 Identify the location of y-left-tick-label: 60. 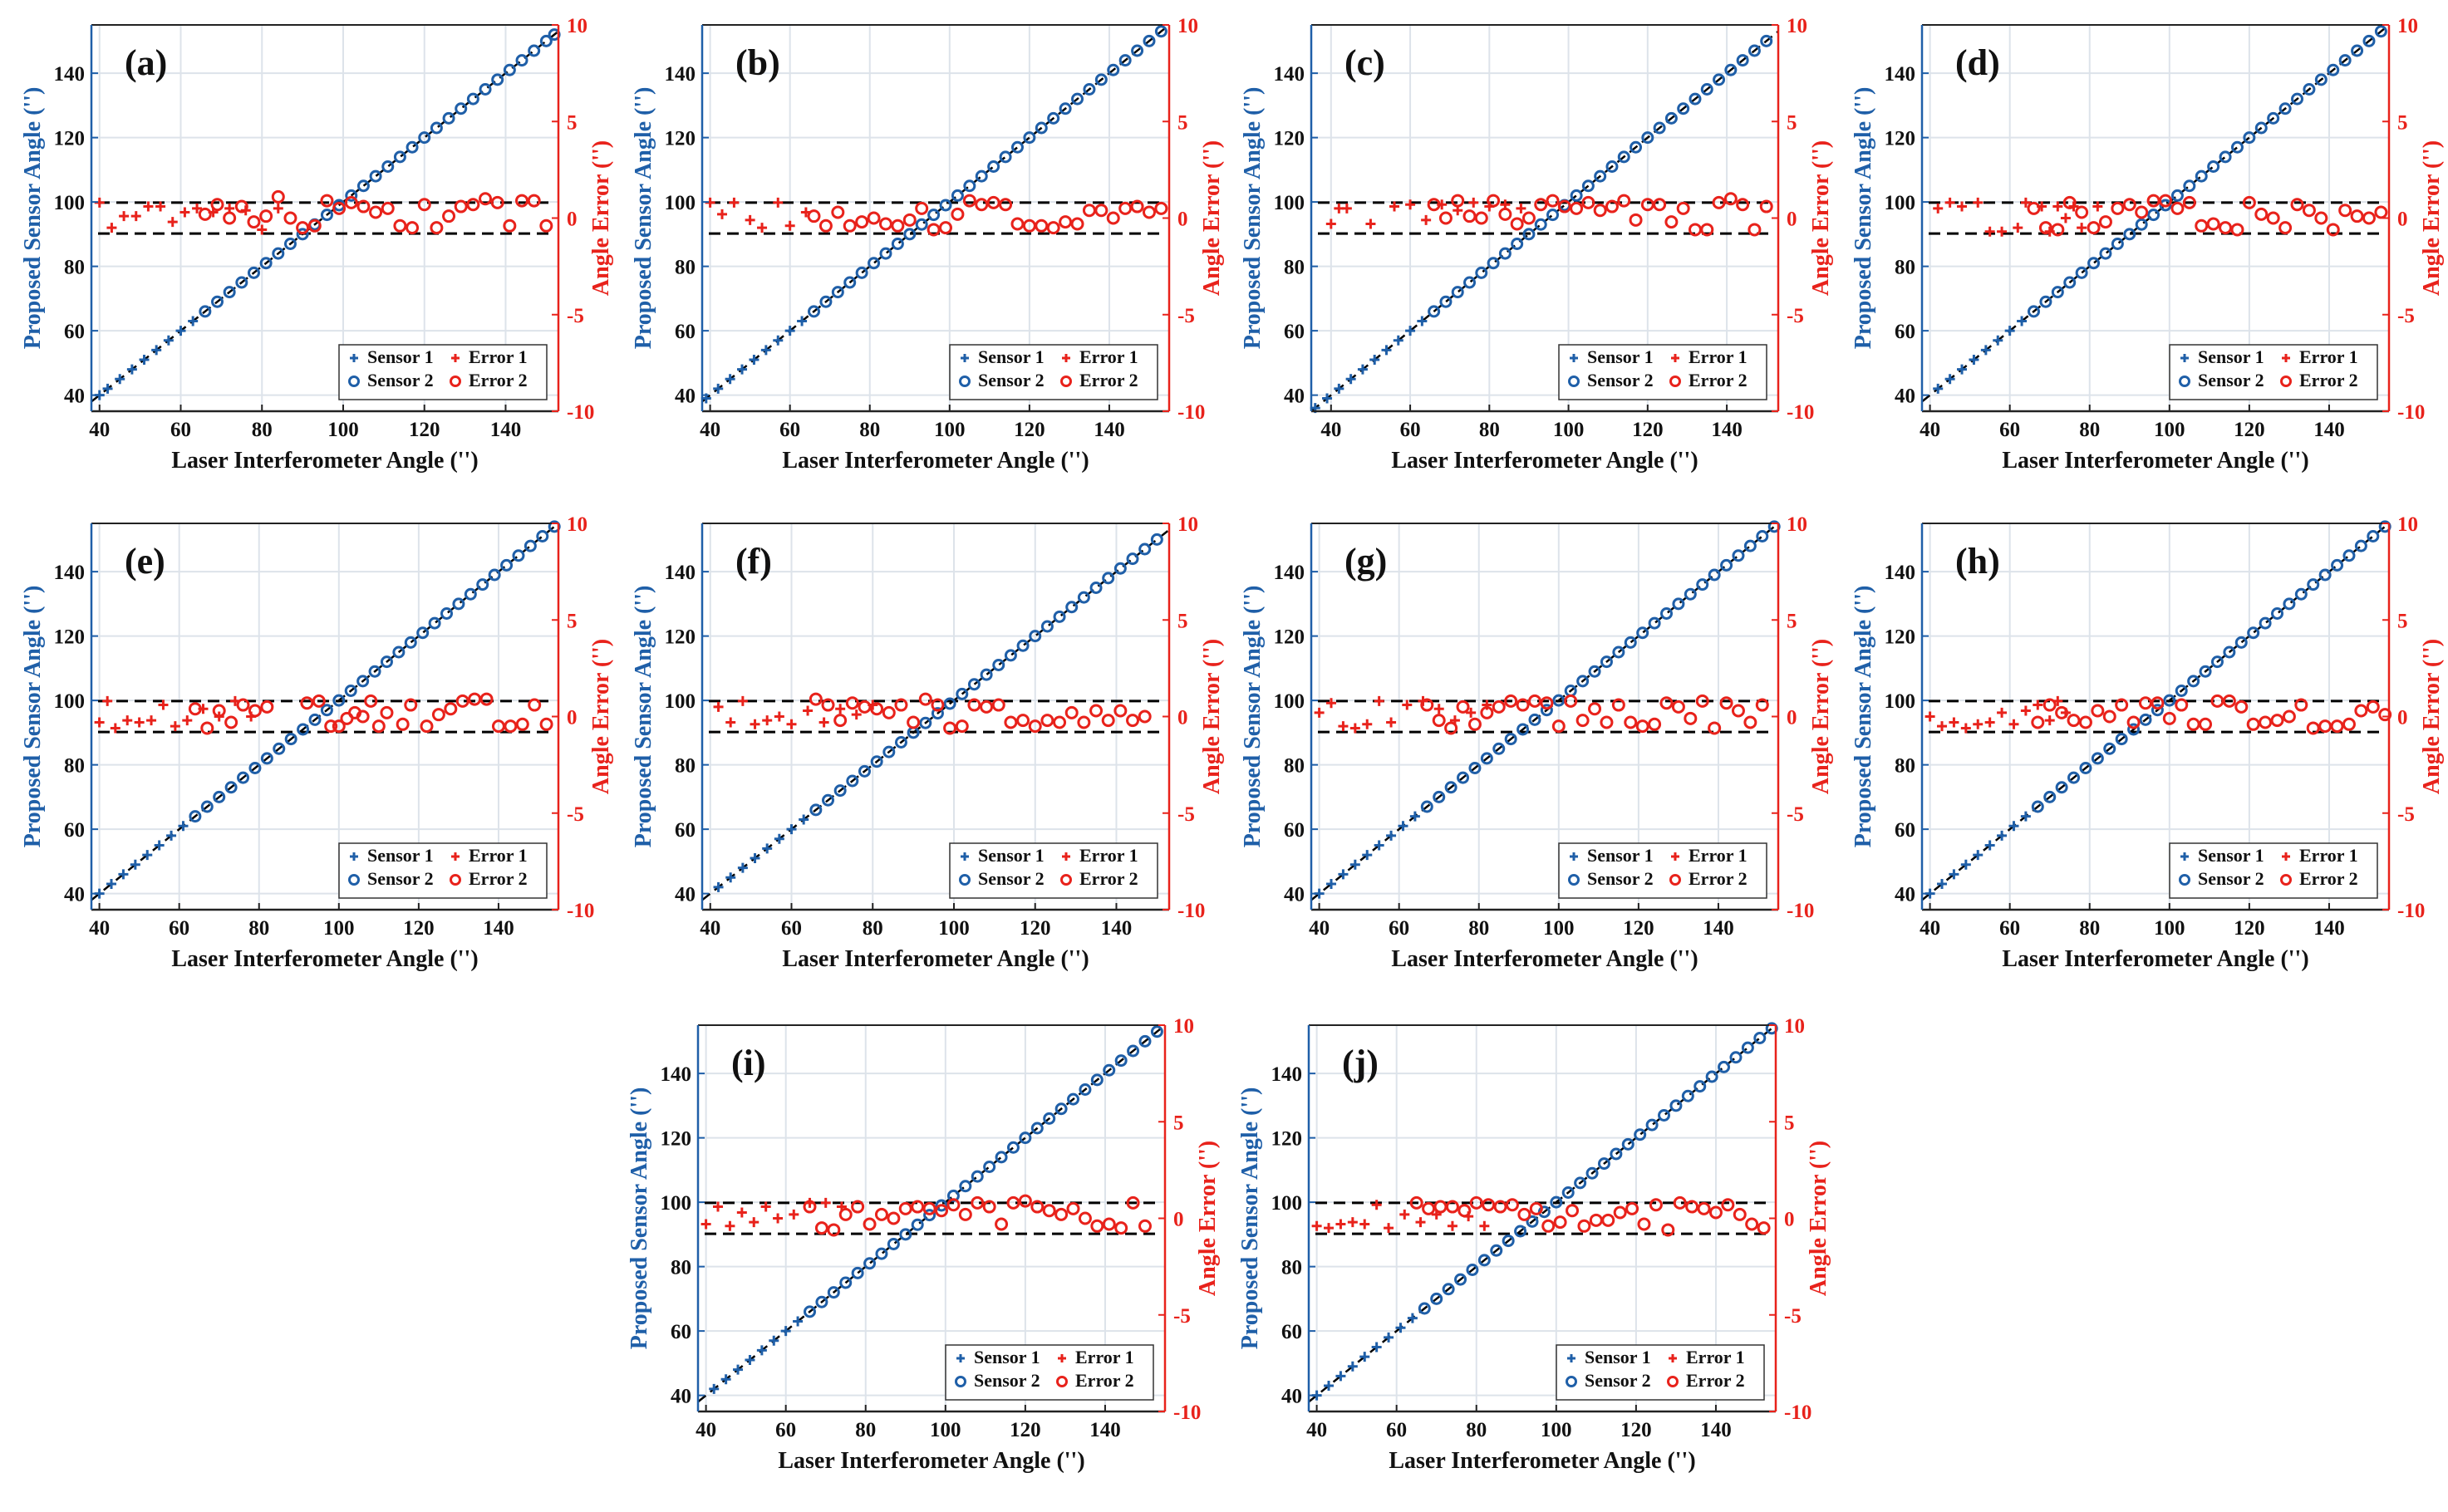
(1905, 332).